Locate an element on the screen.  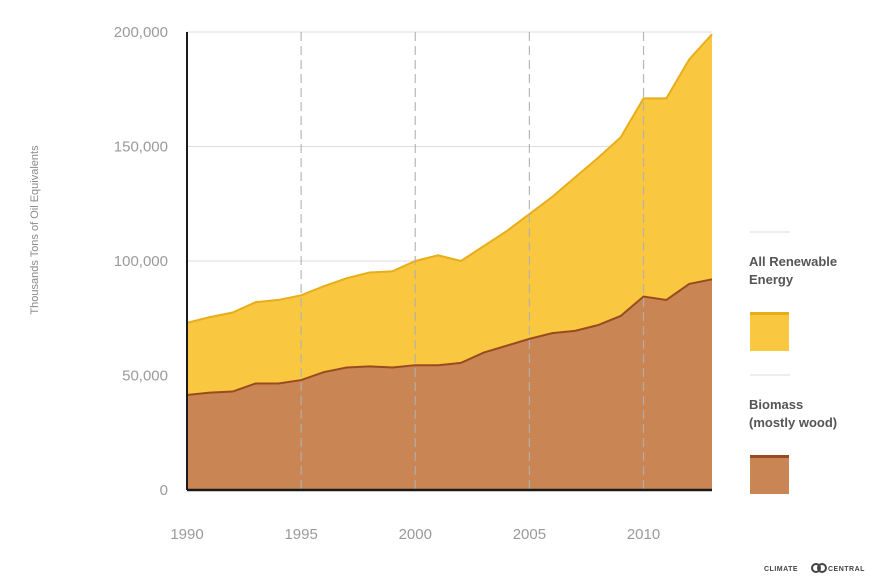
x-tick-label: 2010 is located at coordinates (643, 534).